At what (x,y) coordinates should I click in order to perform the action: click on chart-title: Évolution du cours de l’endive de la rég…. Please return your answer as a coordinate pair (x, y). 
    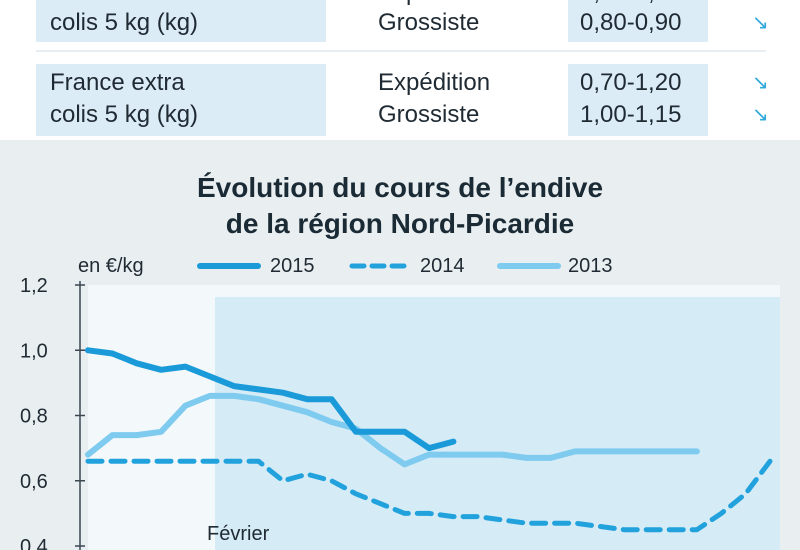
    Looking at the image, I should click on (400, 206).